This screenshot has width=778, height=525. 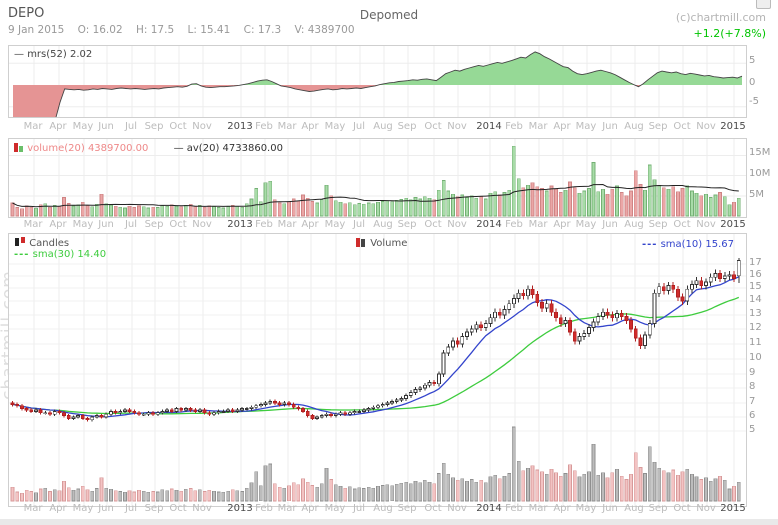 What do you see at coordinates (389, 15) in the screenshot?
I see `company-title: Depomed` at bounding box center [389, 15].